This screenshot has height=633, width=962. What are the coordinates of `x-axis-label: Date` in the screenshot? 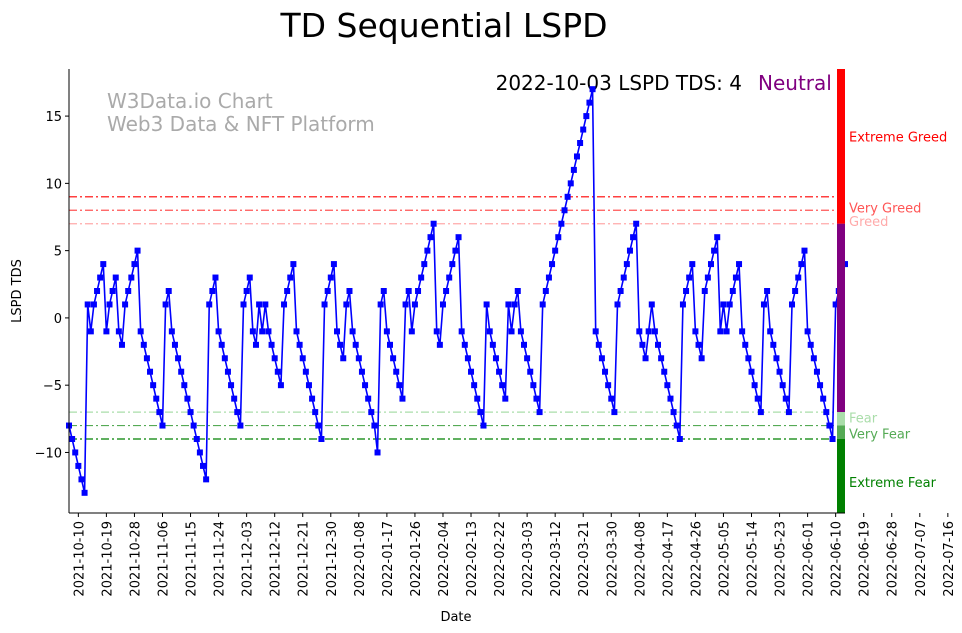 It's located at (455, 617).